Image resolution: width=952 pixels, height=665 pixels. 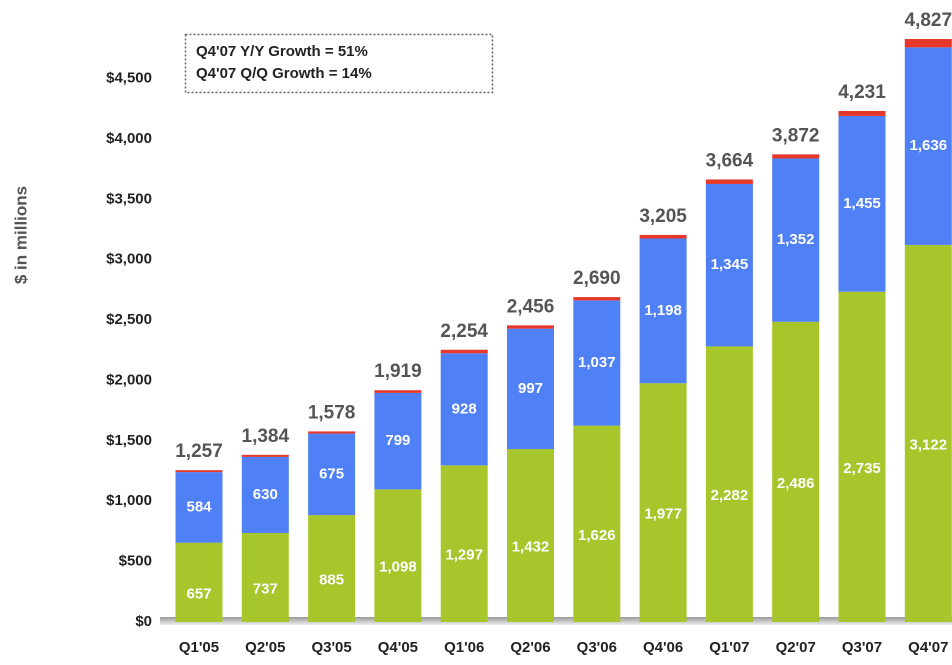 I want to click on value-label: 1,636, so click(x=929, y=145).